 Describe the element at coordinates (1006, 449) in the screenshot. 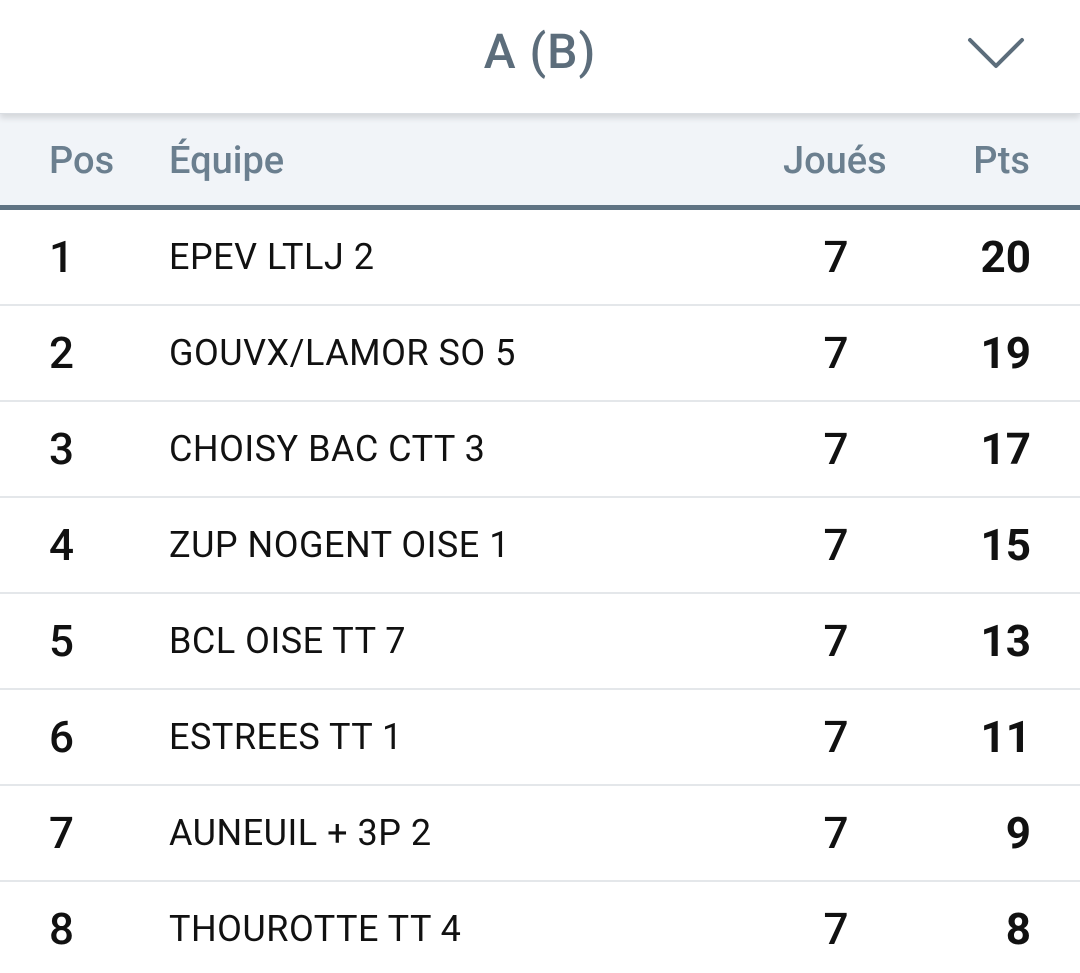

I see `row-points: 17` at that location.